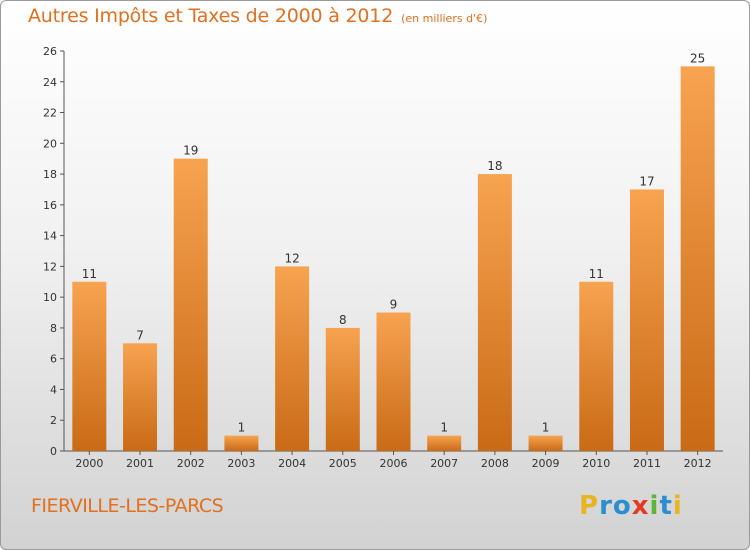  What do you see at coordinates (53, 359) in the screenshot?
I see `y-tick-label: 6` at bounding box center [53, 359].